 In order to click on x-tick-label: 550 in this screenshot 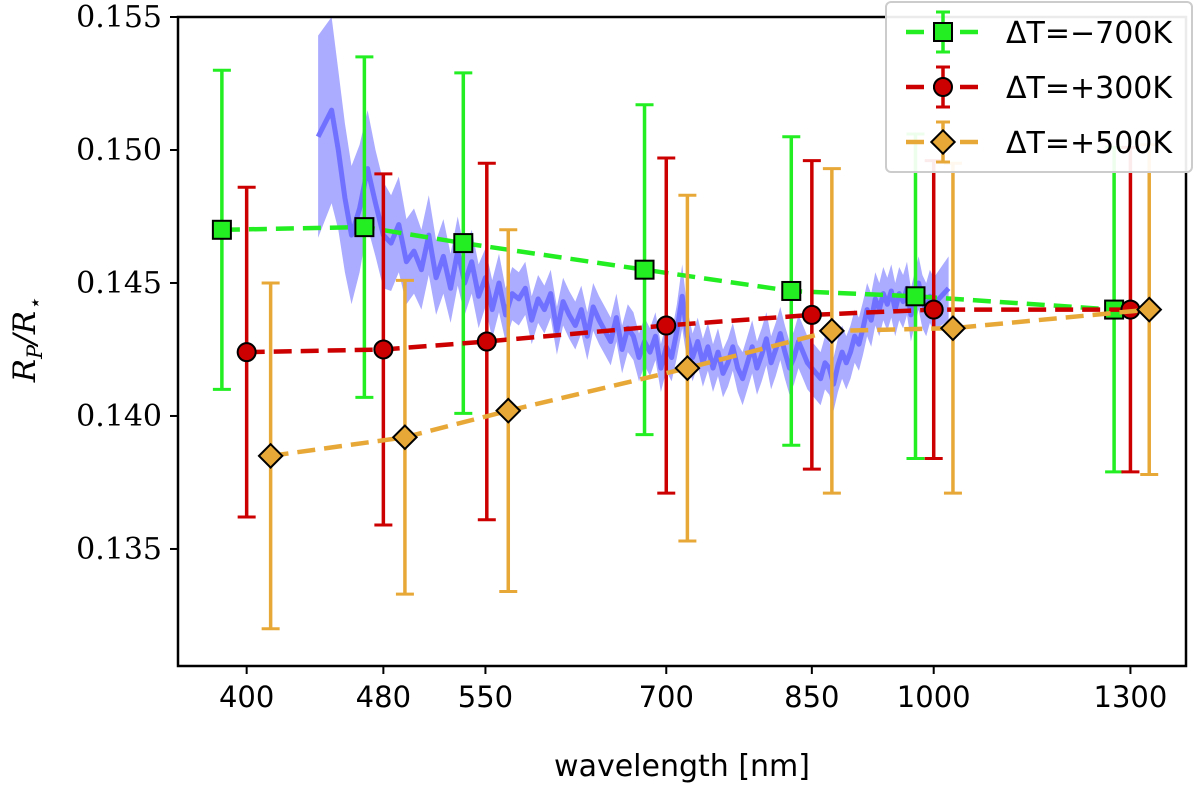, I will do `click(485, 697)`.